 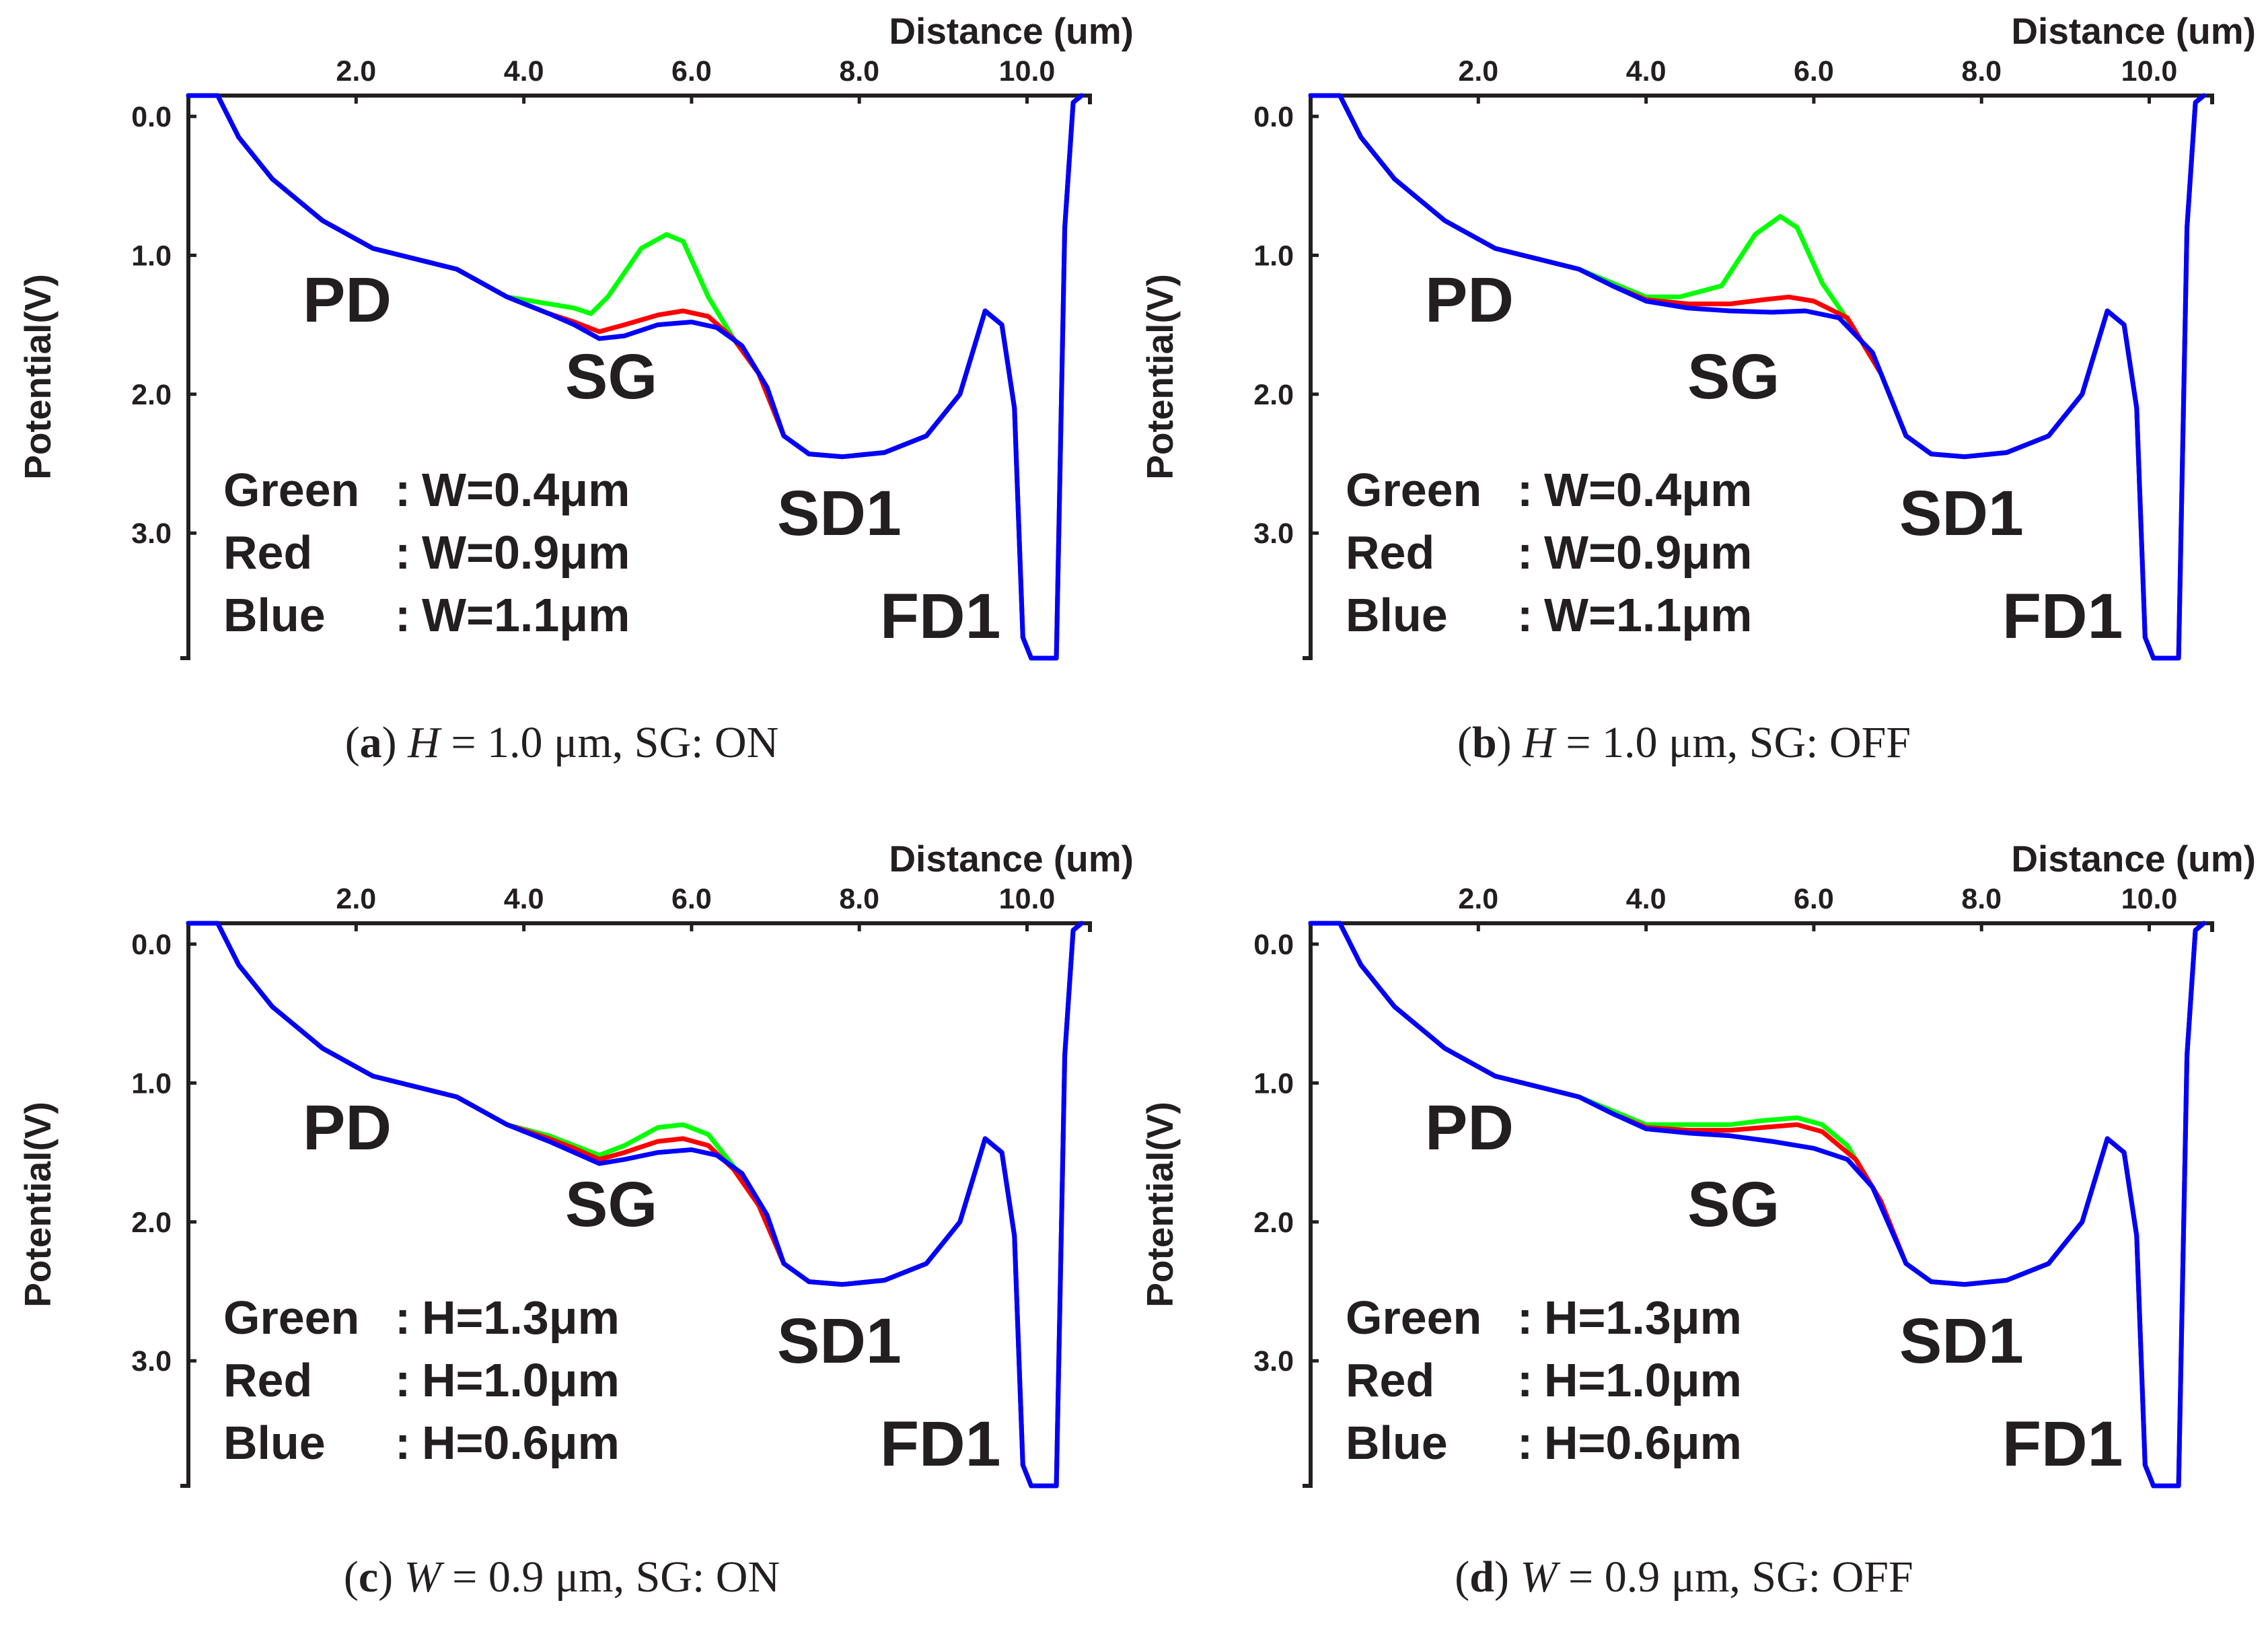 I want to click on caption-text: = 1.0 μm, SG: ON, so click(x=609, y=742).